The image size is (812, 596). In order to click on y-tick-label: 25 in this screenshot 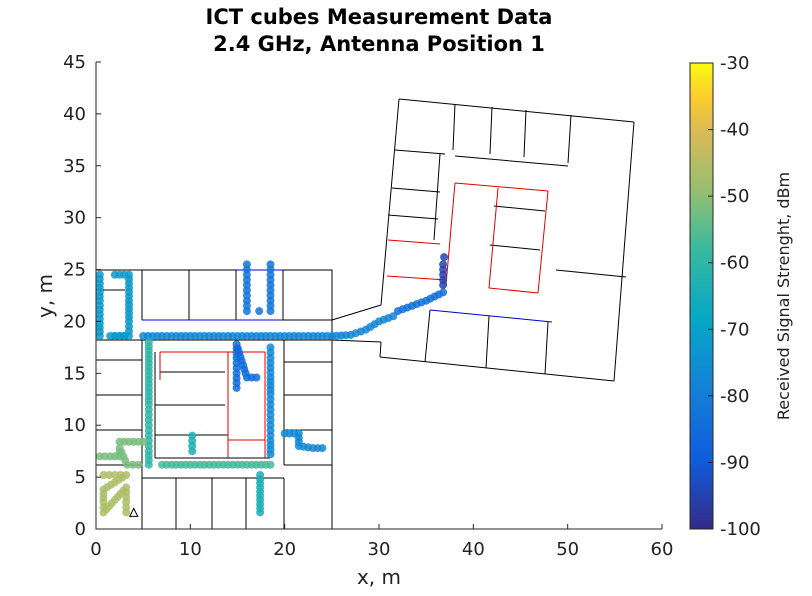, I will do `click(74, 270)`.